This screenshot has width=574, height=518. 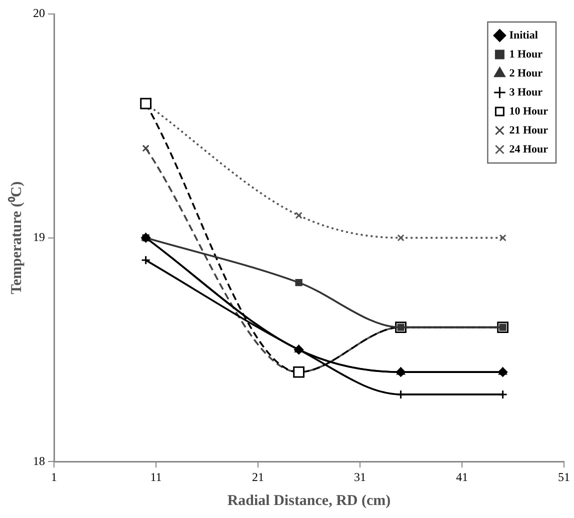 What do you see at coordinates (528, 111) in the screenshot?
I see `legend-label: 10 Hour` at bounding box center [528, 111].